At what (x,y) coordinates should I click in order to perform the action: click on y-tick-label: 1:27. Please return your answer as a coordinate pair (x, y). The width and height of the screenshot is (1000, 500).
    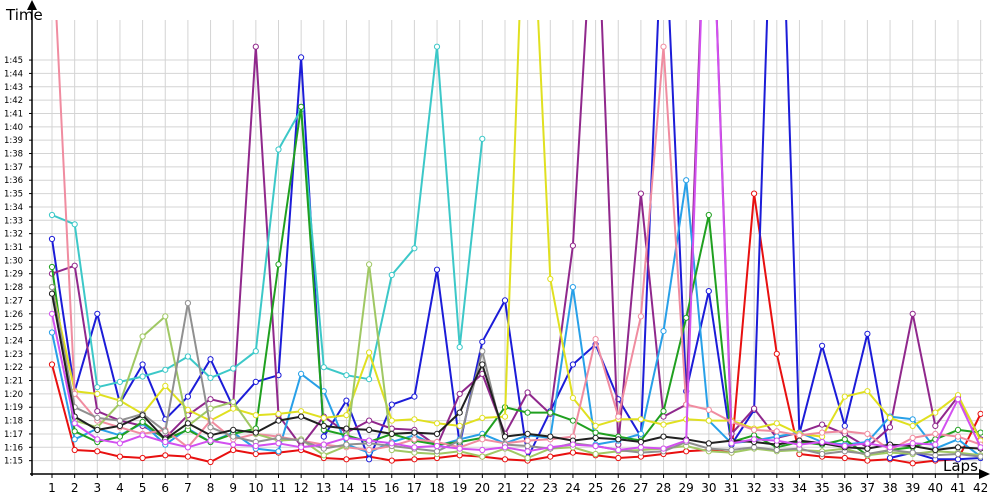
    Looking at the image, I should click on (13, 301).